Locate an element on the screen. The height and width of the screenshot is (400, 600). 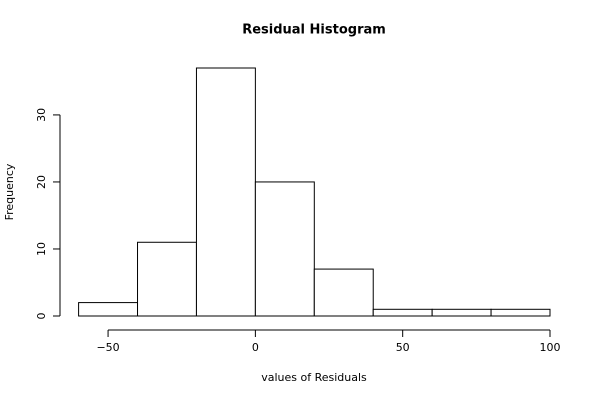
y-tick-label: 30 is located at coordinates (41, 115).